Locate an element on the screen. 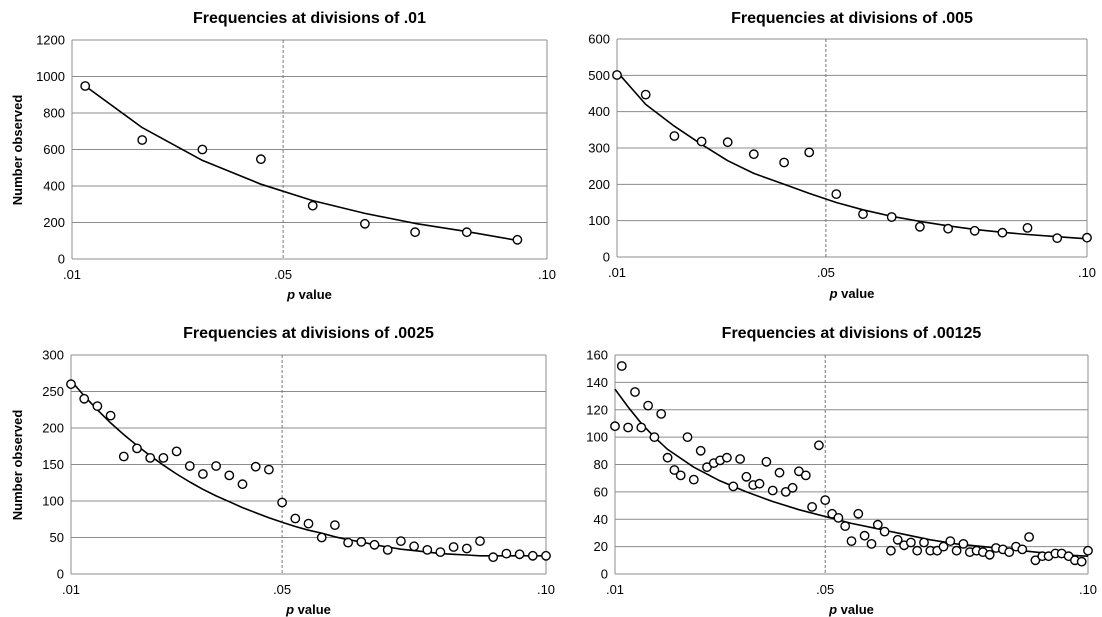 The height and width of the screenshot is (617, 1102). y-tick-label: 250 is located at coordinates (53, 391).